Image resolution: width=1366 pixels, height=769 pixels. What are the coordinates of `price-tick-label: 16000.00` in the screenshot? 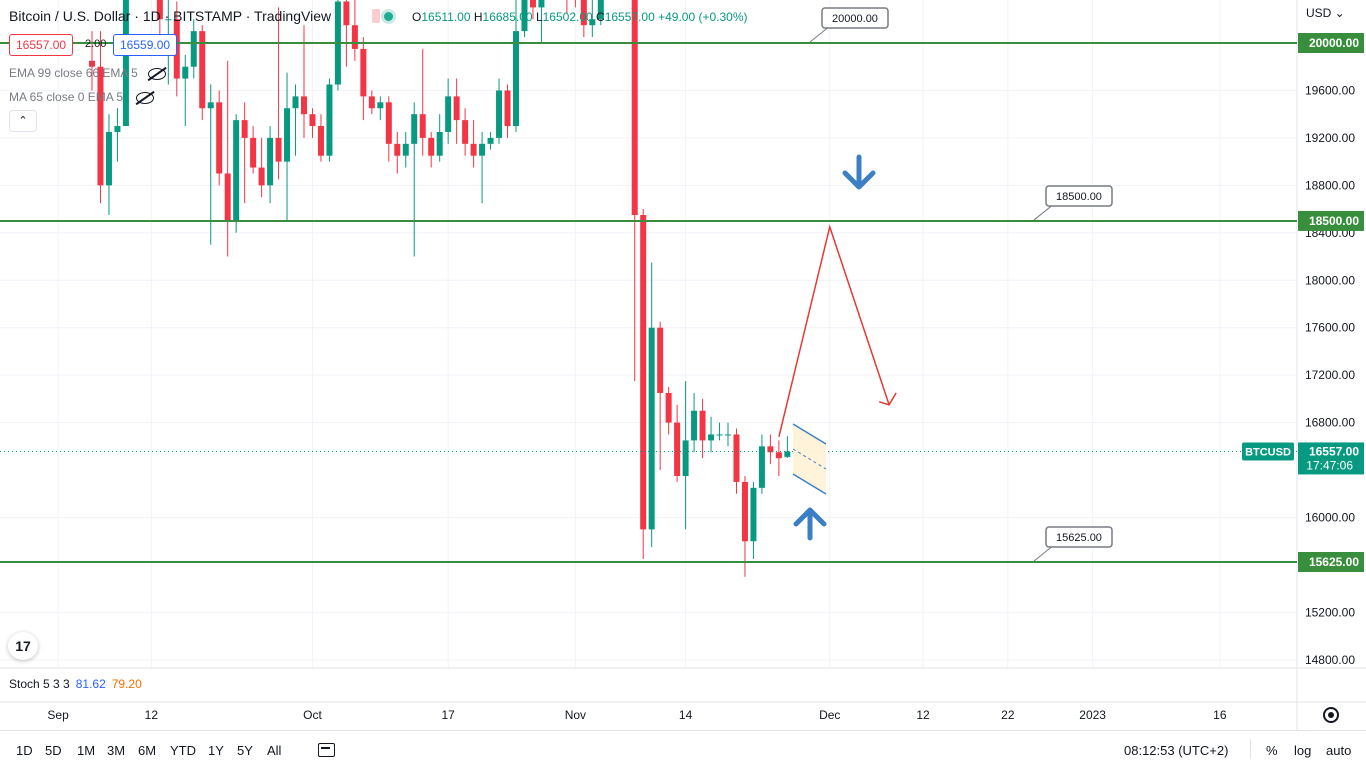 It's located at (1330, 518).